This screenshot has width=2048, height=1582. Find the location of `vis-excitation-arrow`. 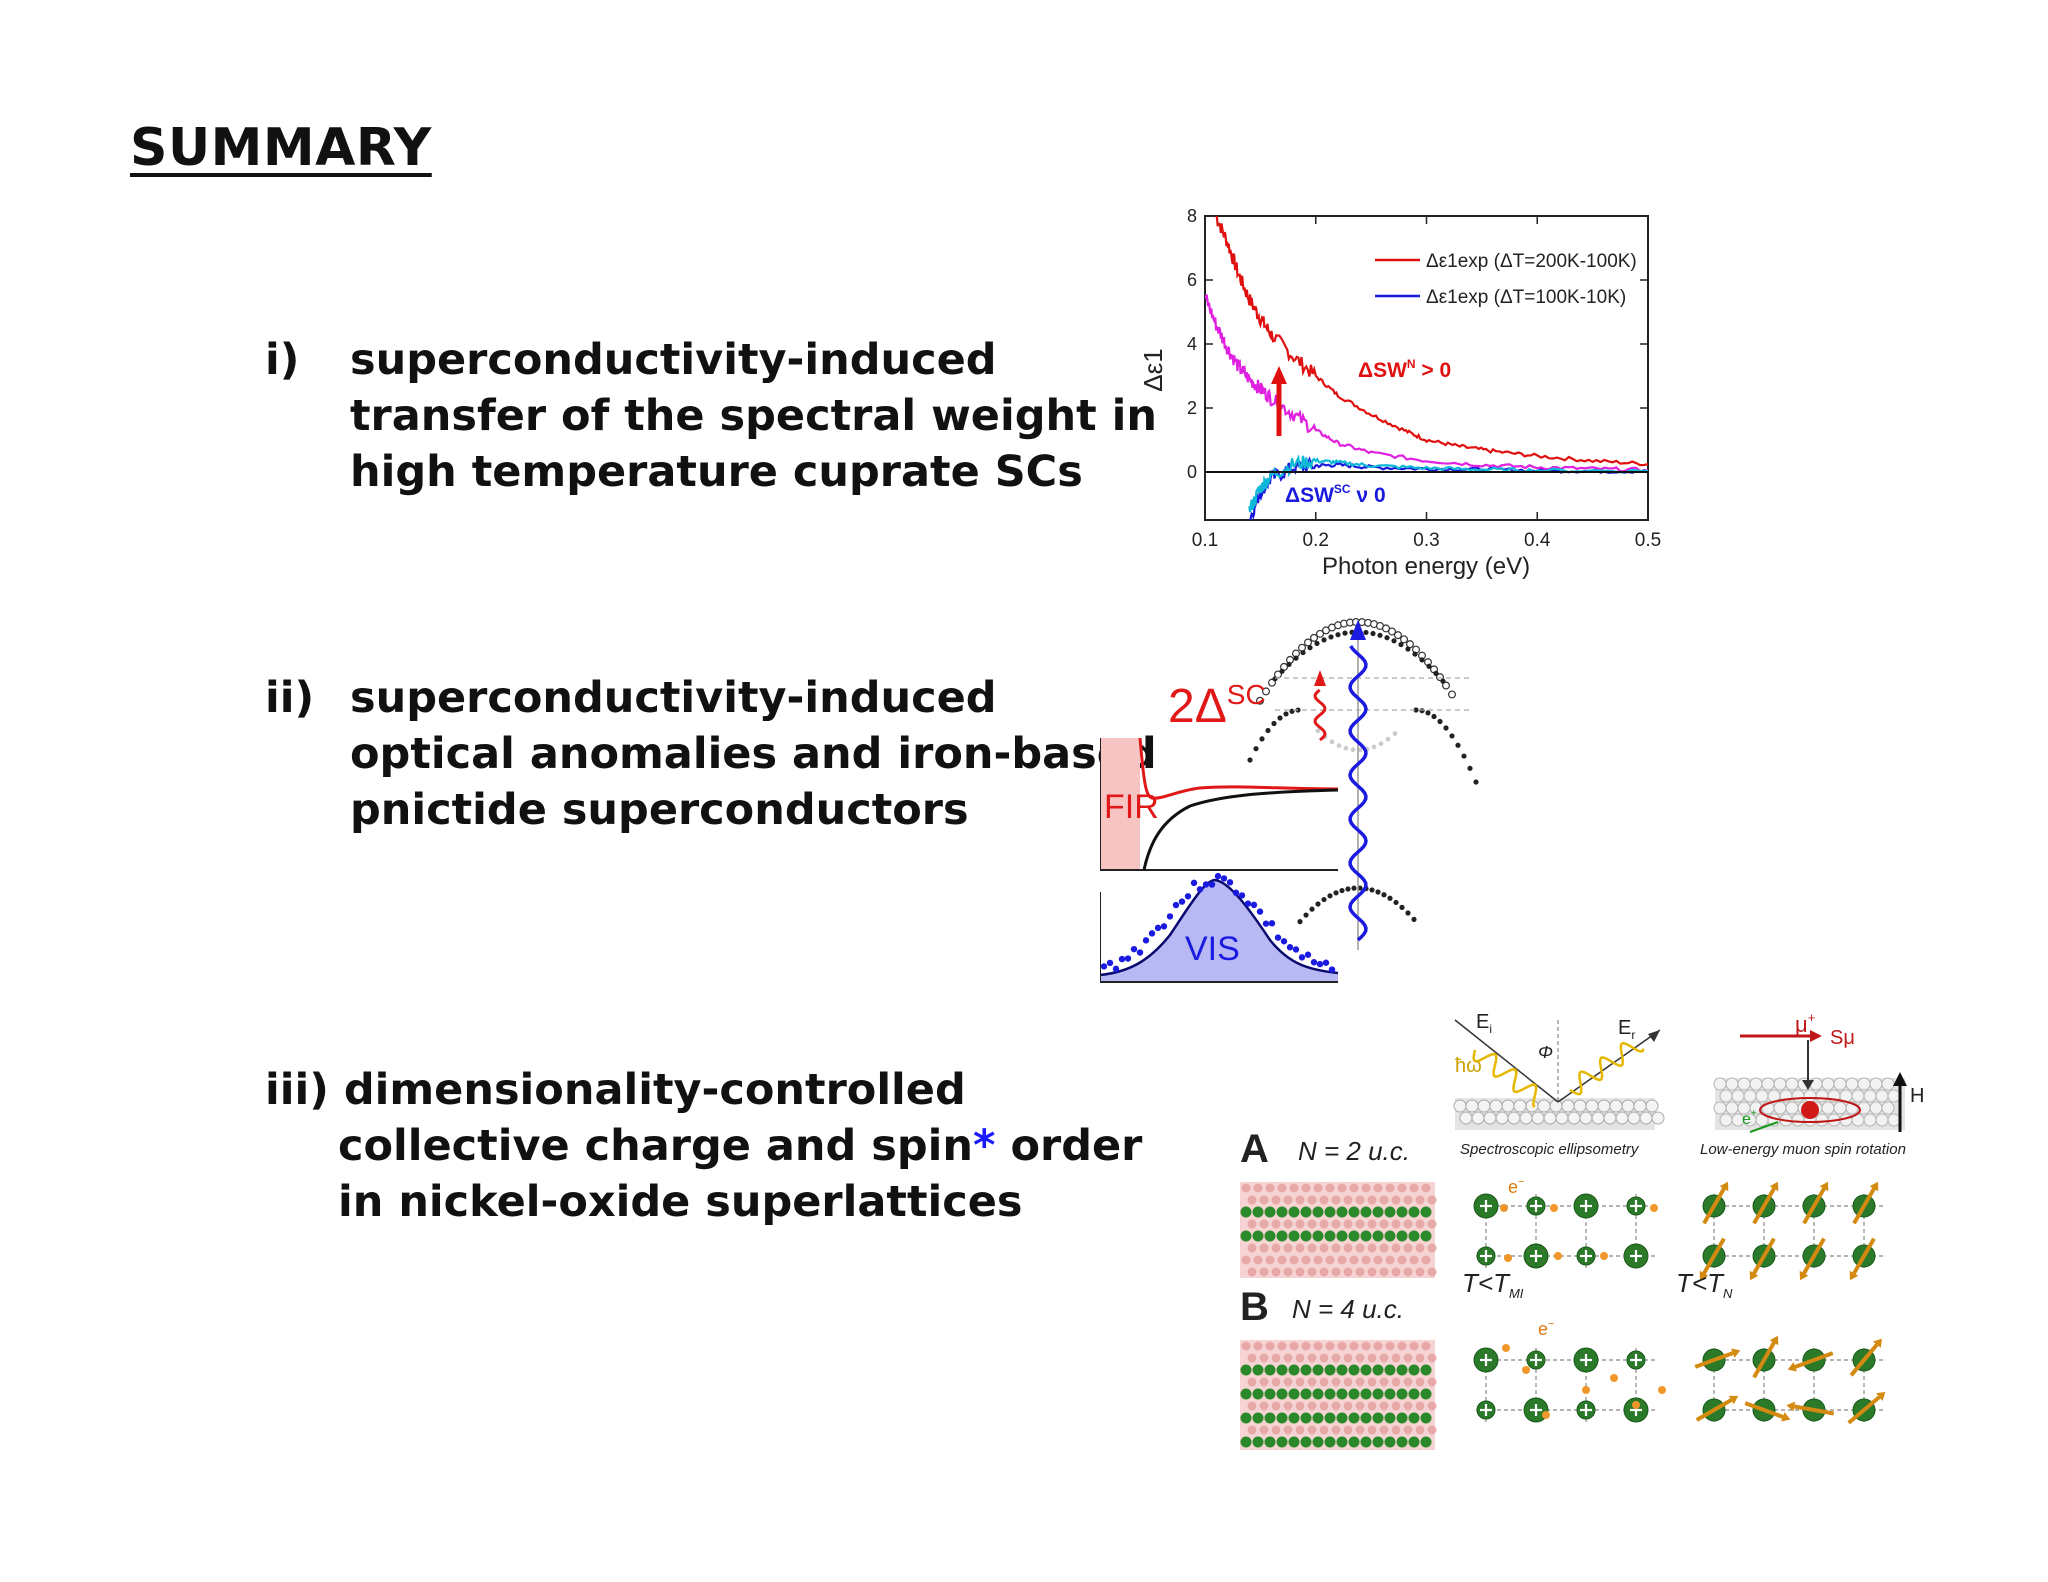

vis-excitation-arrow is located at coordinates (1358, 793).